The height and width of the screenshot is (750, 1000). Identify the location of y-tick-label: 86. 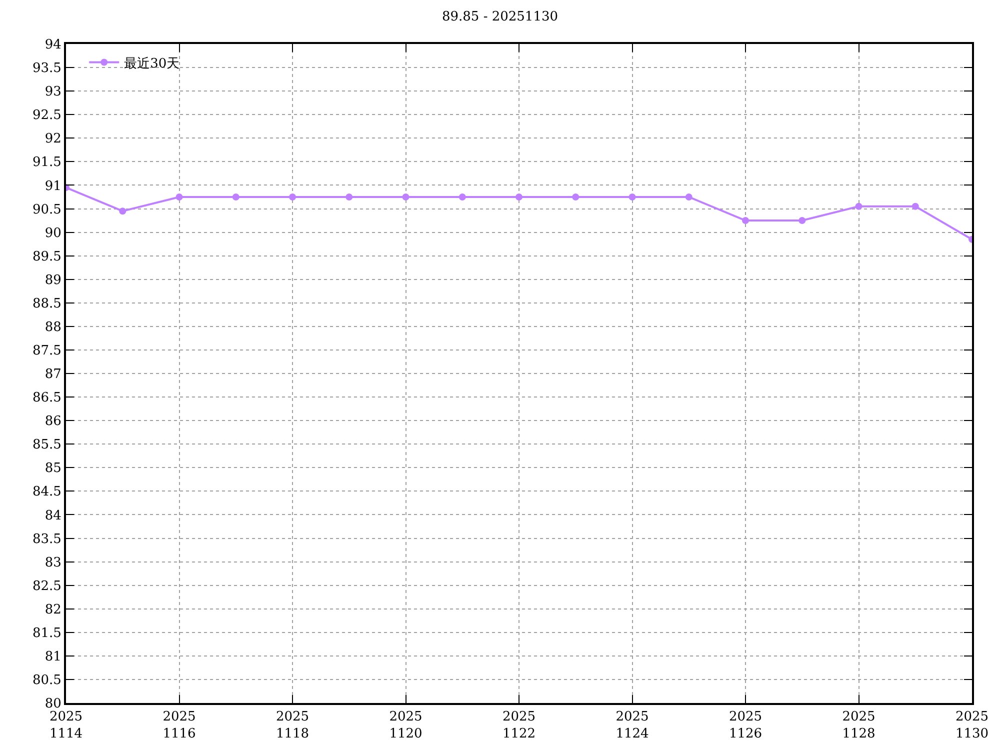
(53, 422).